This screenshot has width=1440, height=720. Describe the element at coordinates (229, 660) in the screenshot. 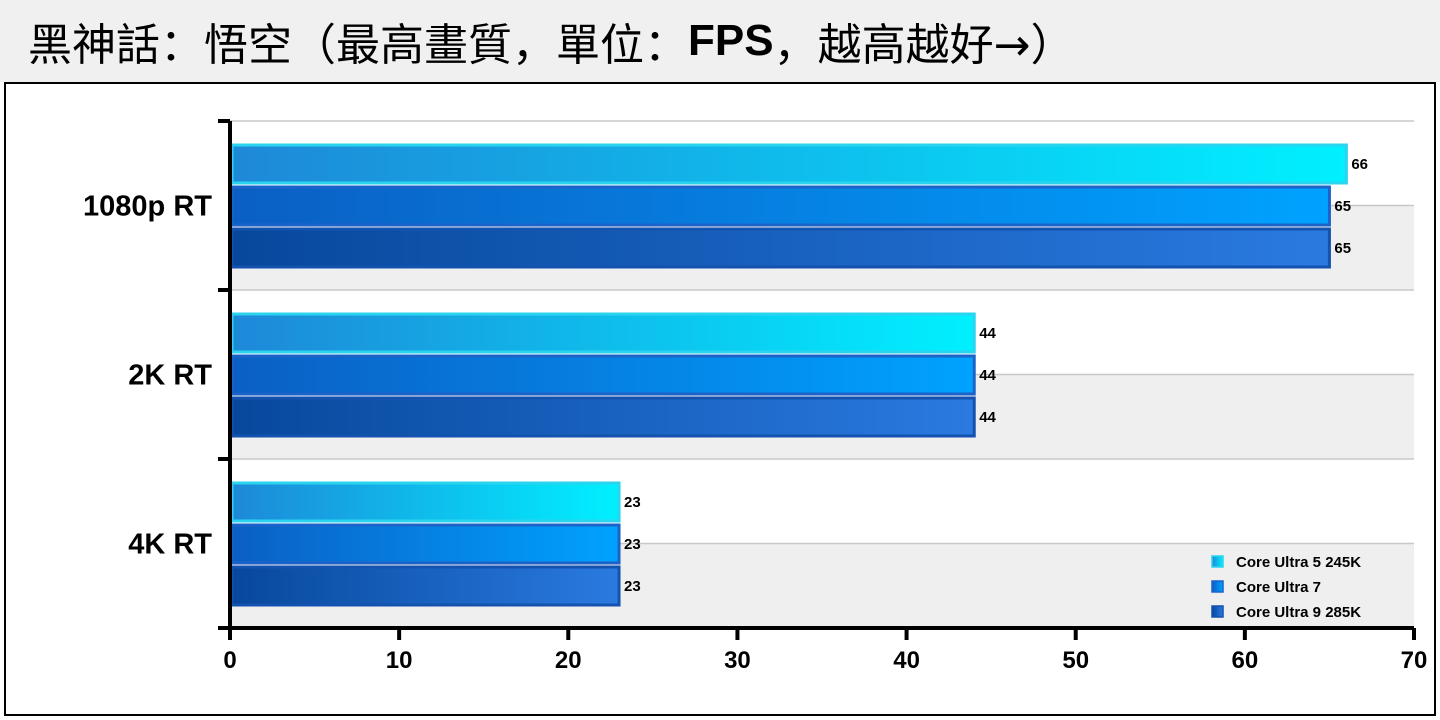

I see `x-tick-label: 0` at that location.